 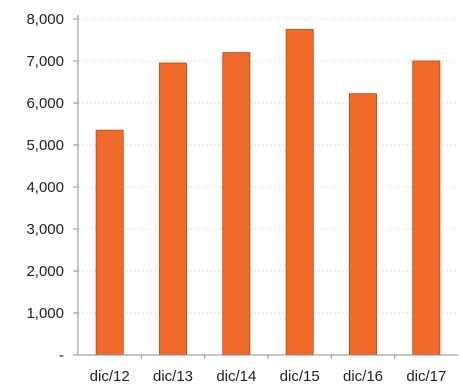 I want to click on y-tick-label: 5,000, so click(x=45, y=145).